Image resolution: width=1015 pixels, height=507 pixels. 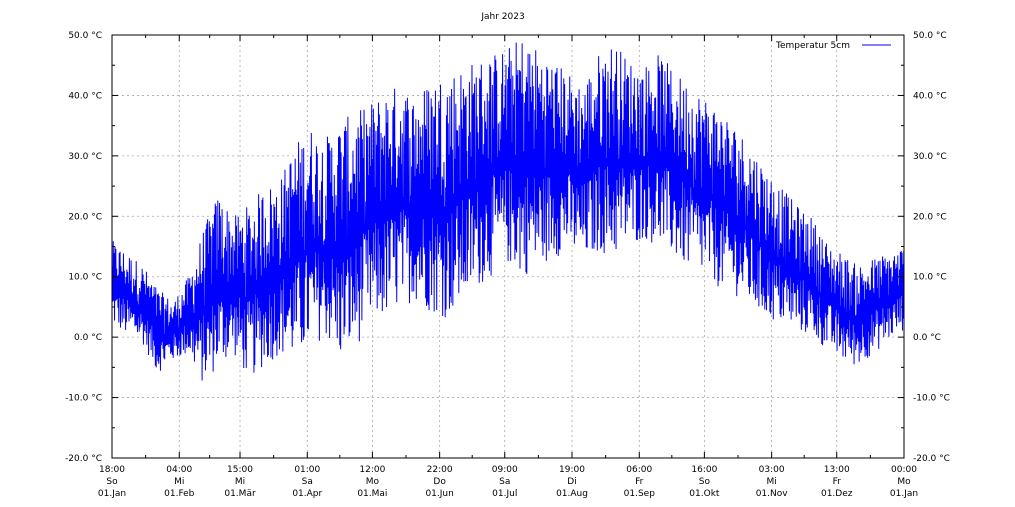 What do you see at coordinates (930, 36) in the screenshot?
I see `y-tick-label-right: 50.0 °C` at bounding box center [930, 36].